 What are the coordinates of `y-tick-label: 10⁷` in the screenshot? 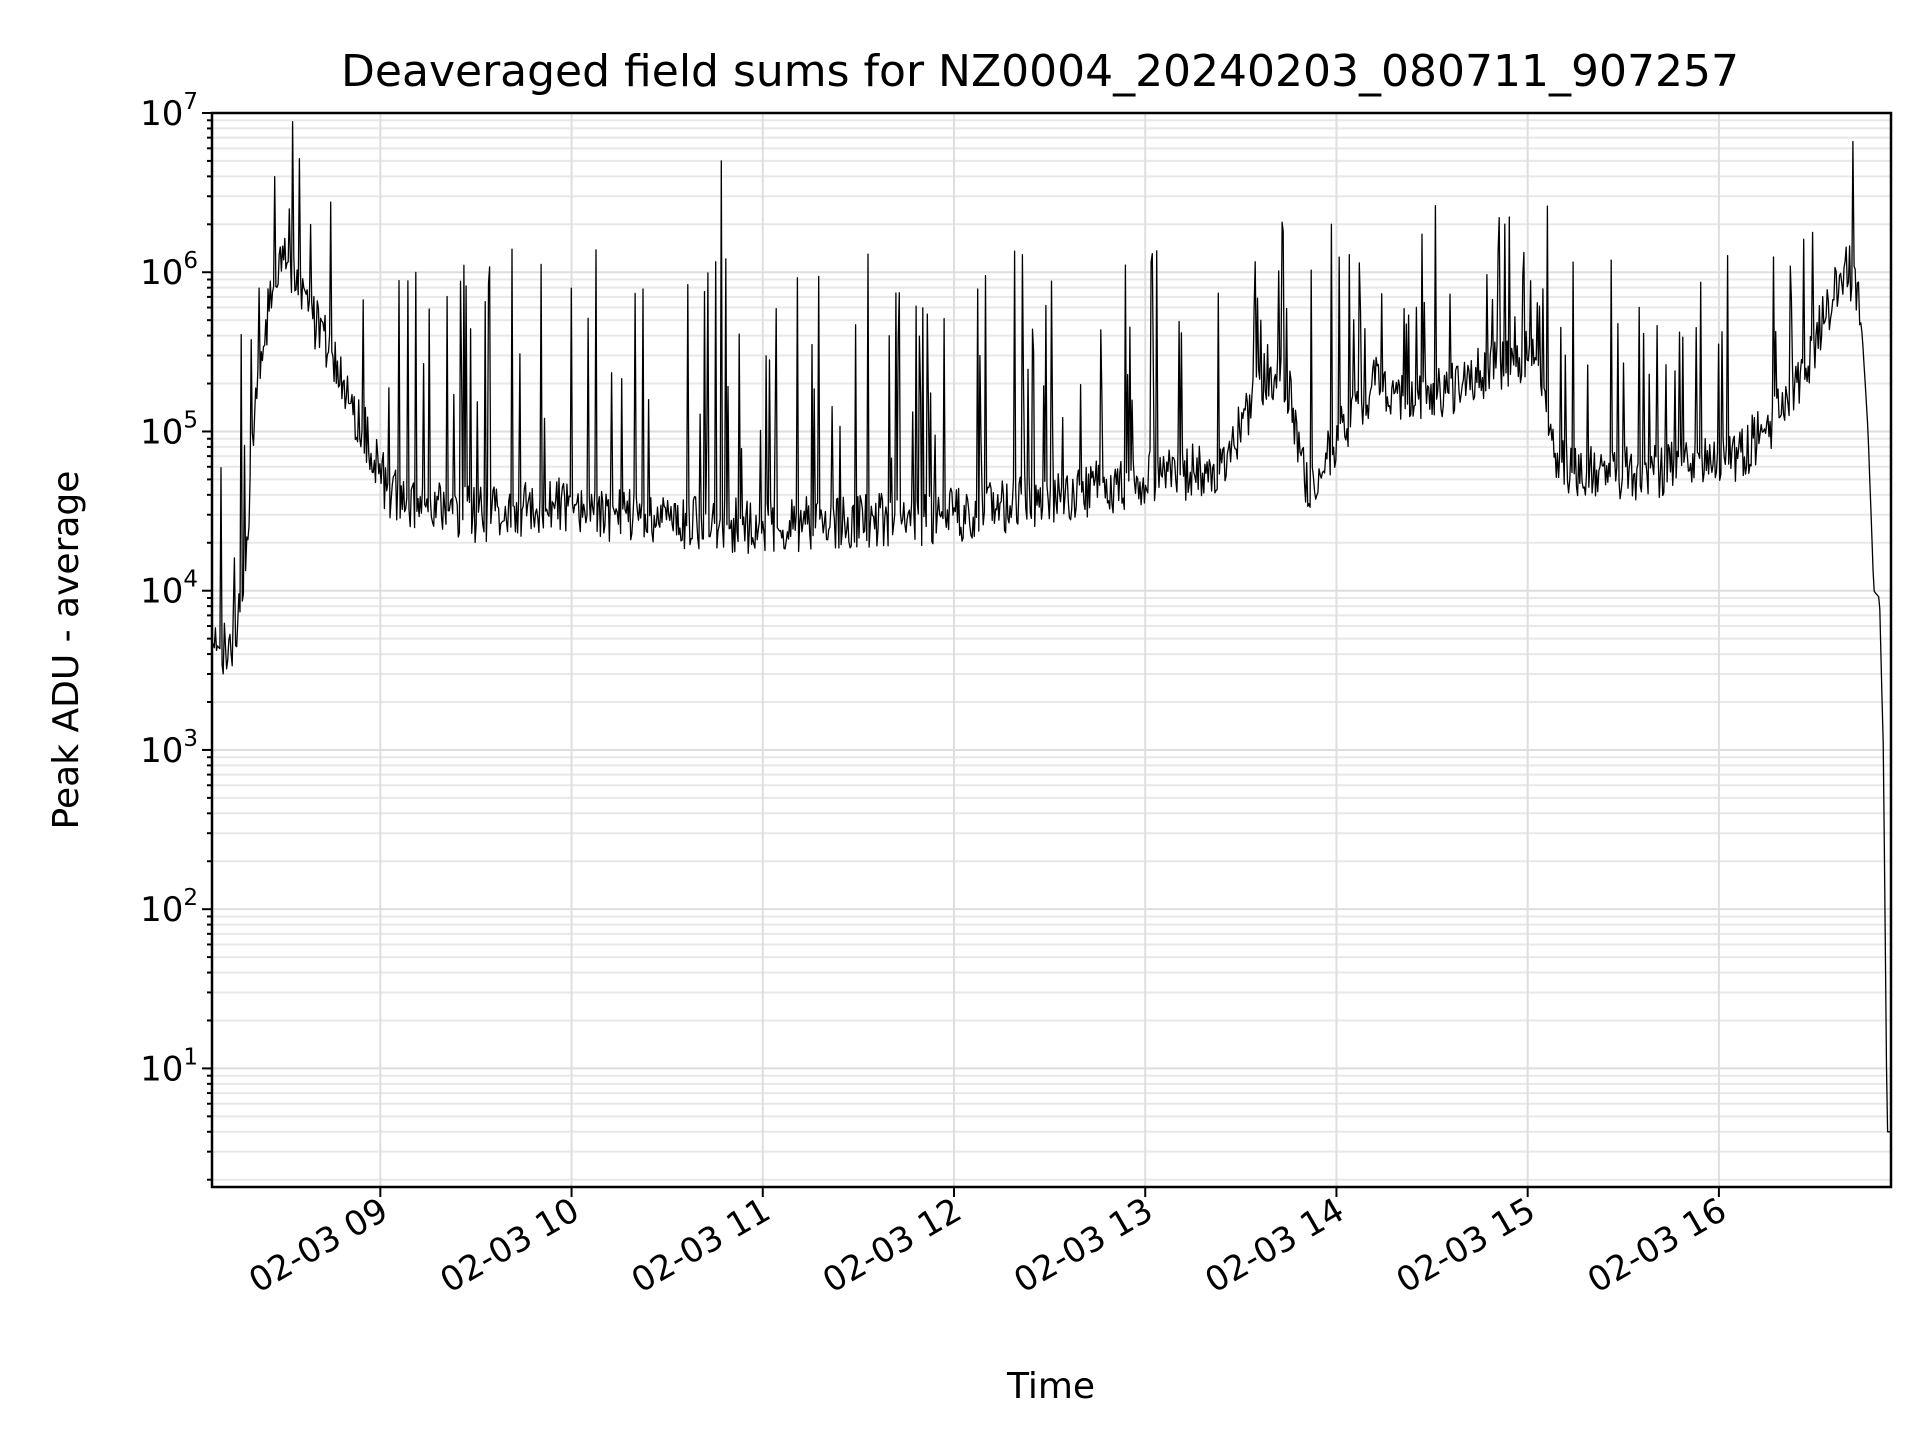 It's located at (169, 111).